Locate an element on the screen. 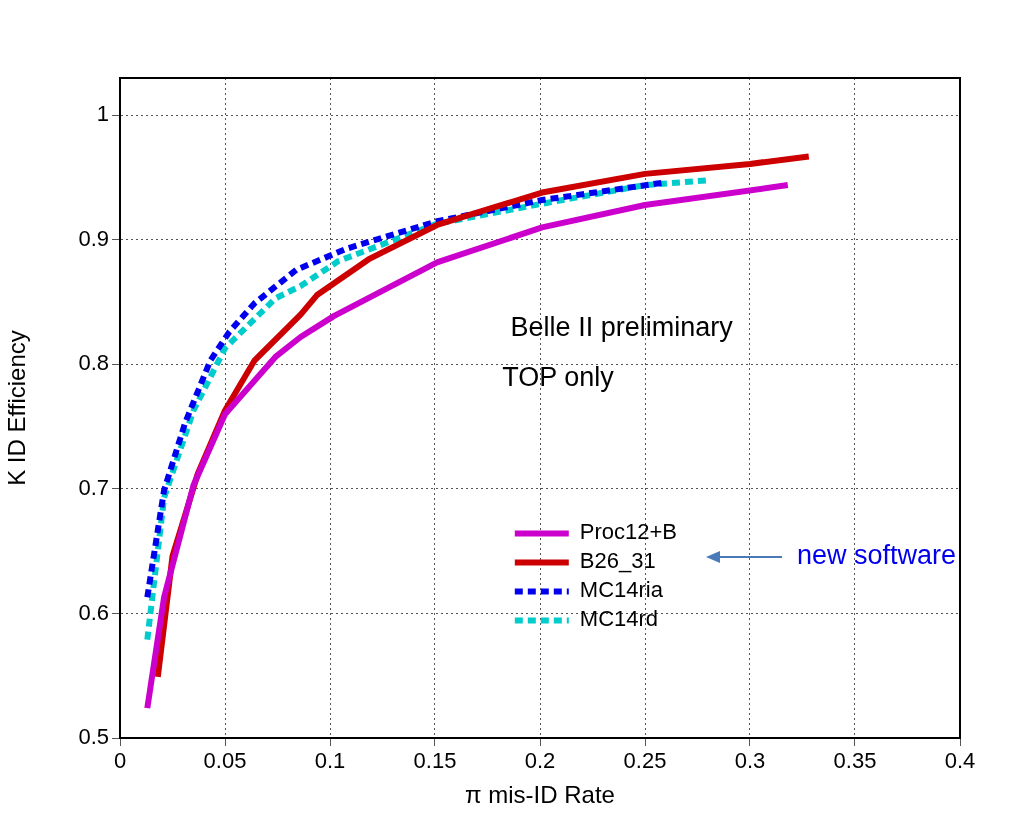  x-tick-label: 0.05 is located at coordinates (225, 761).